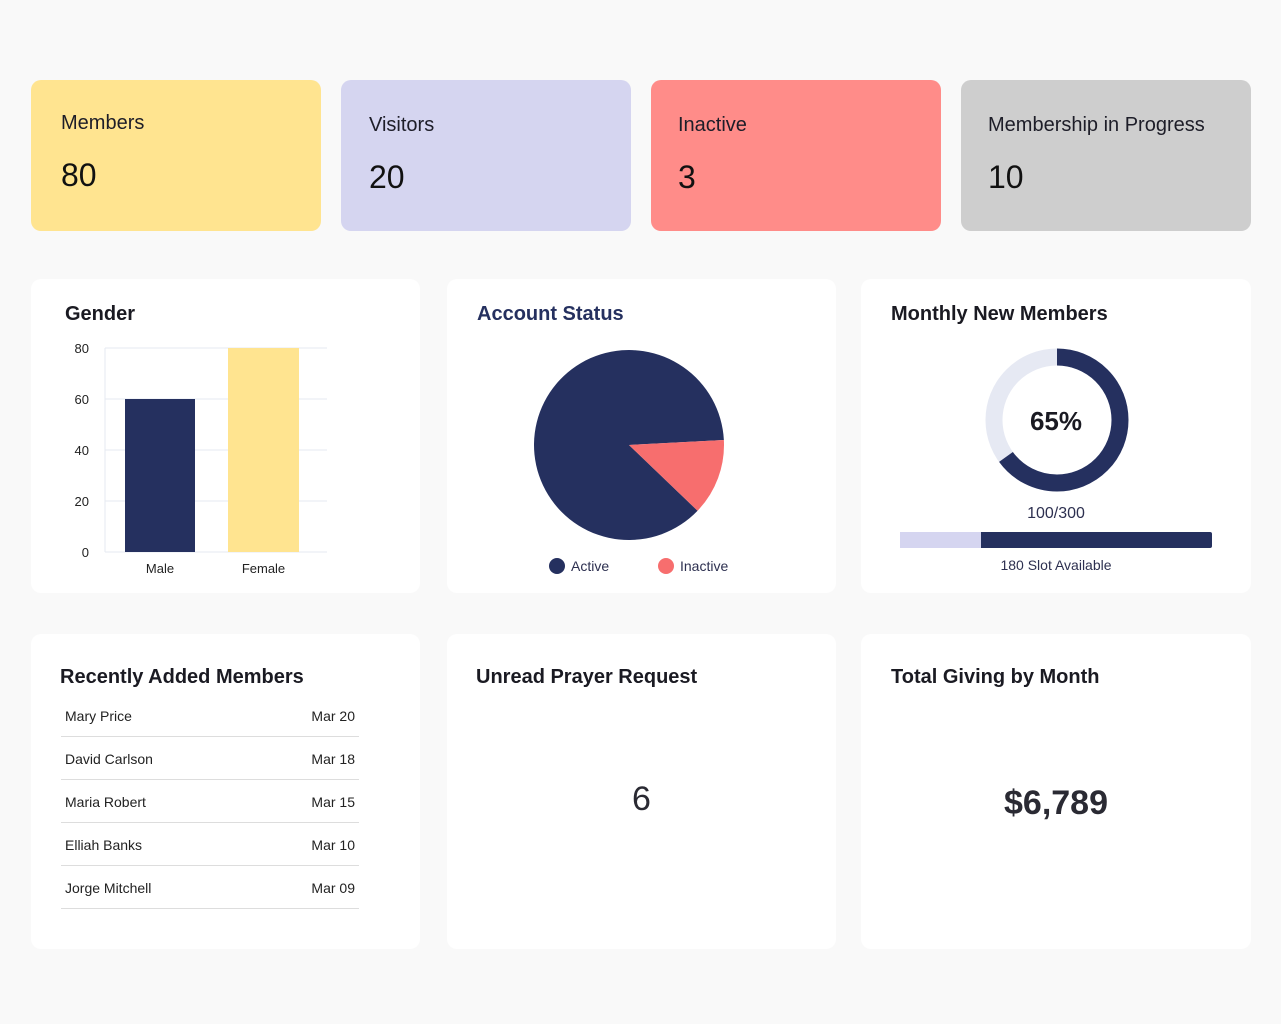  Describe the element at coordinates (587, 677) in the screenshot. I see `card-title: Unread Prayer Request` at that location.